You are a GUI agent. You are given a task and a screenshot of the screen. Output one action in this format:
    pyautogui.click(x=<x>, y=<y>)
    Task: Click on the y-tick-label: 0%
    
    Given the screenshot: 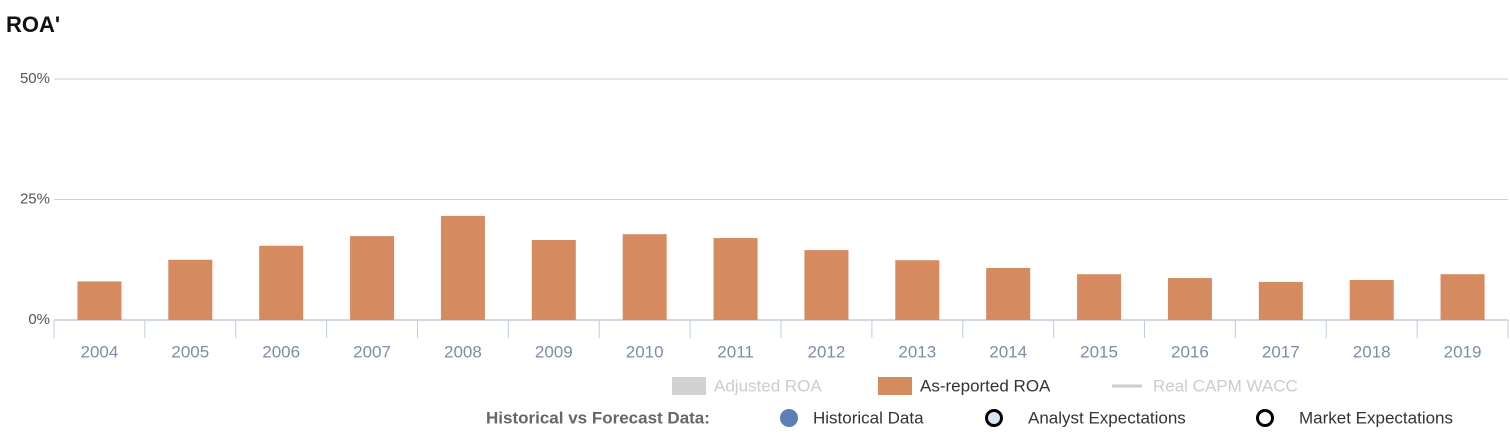 What is the action you would take?
    pyautogui.click(x=39, y=319)
    